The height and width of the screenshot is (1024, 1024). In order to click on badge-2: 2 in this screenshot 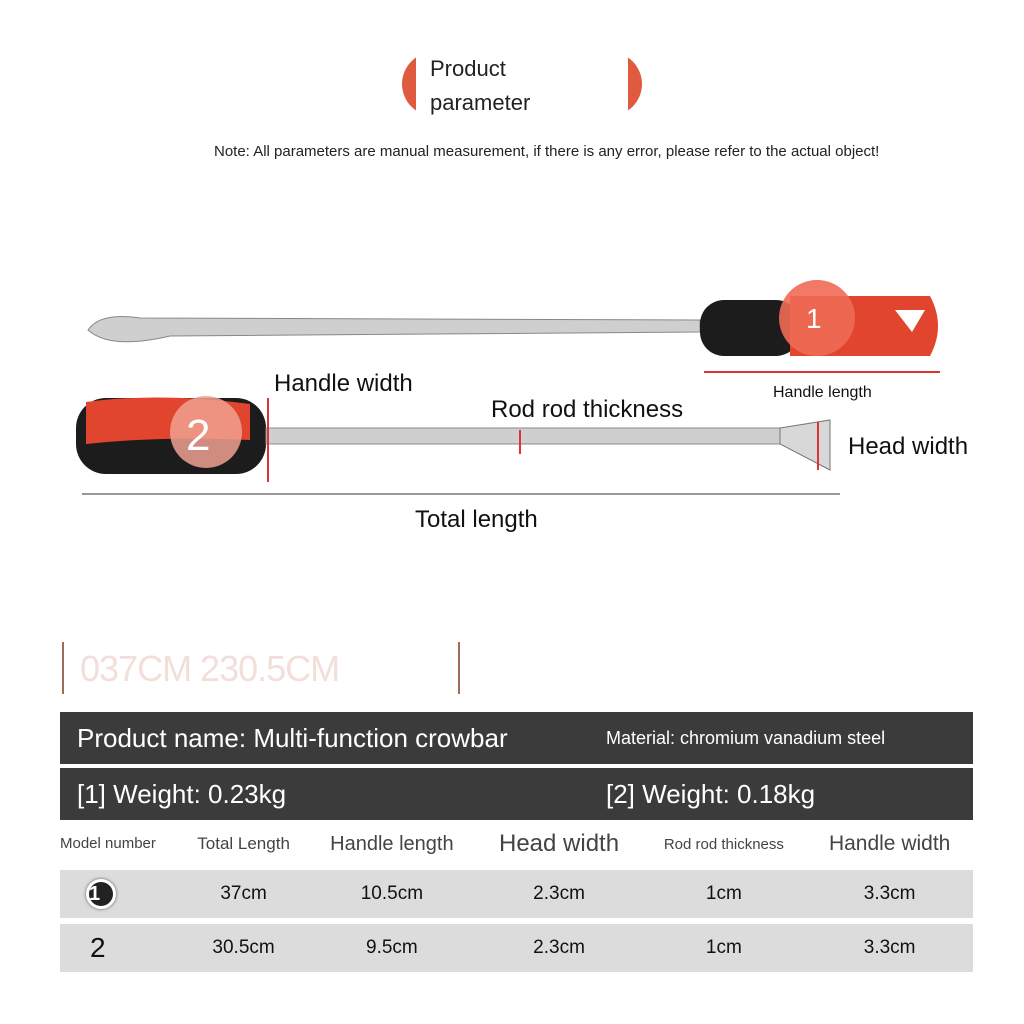, I will do `click(198, 435)`.